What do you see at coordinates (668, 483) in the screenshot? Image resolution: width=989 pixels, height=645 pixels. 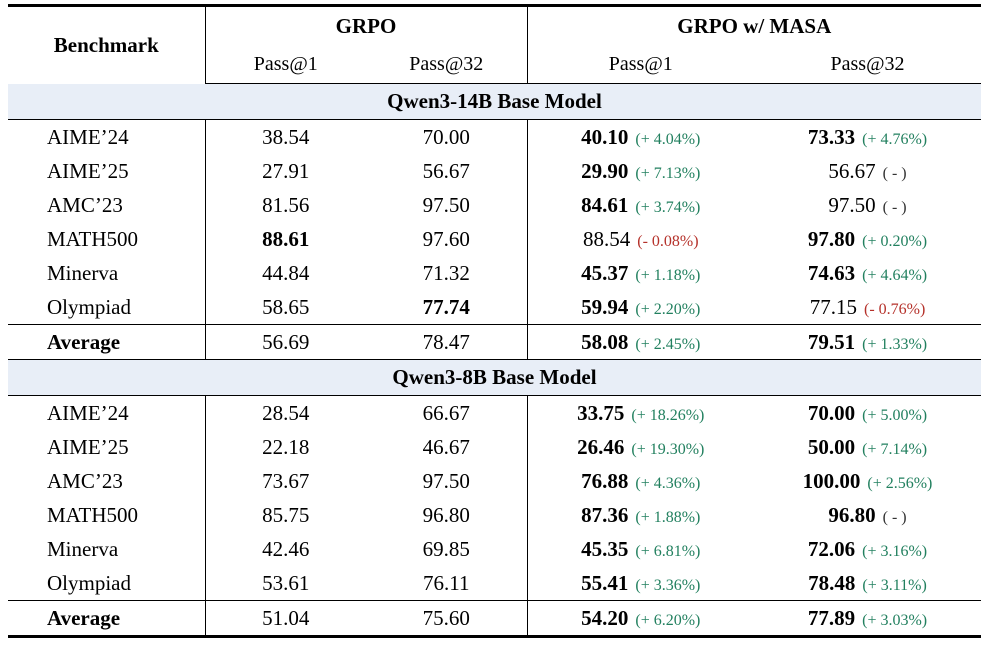 I see `delta-annotation: (+ 4.36%)` at bounding box center [668, 483].